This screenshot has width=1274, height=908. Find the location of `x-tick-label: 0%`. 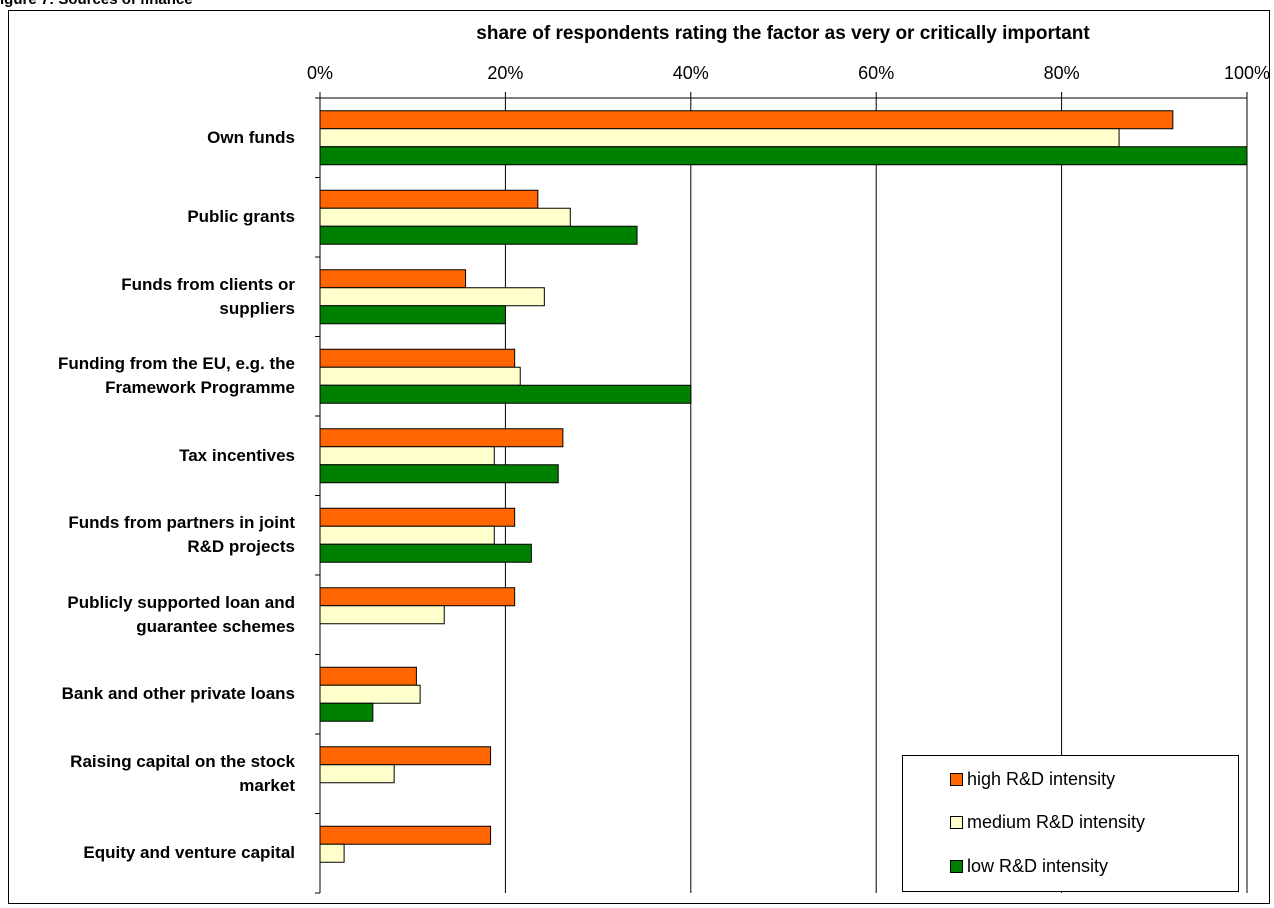

x-tick-label: 0% is located at coordinates (320, 73).